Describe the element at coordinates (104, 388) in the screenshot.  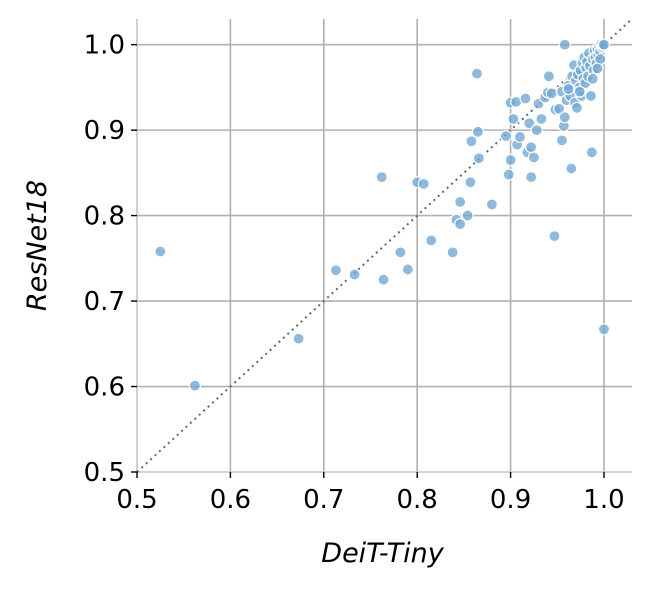
I see `y-tick-label: 0.6` at that location.